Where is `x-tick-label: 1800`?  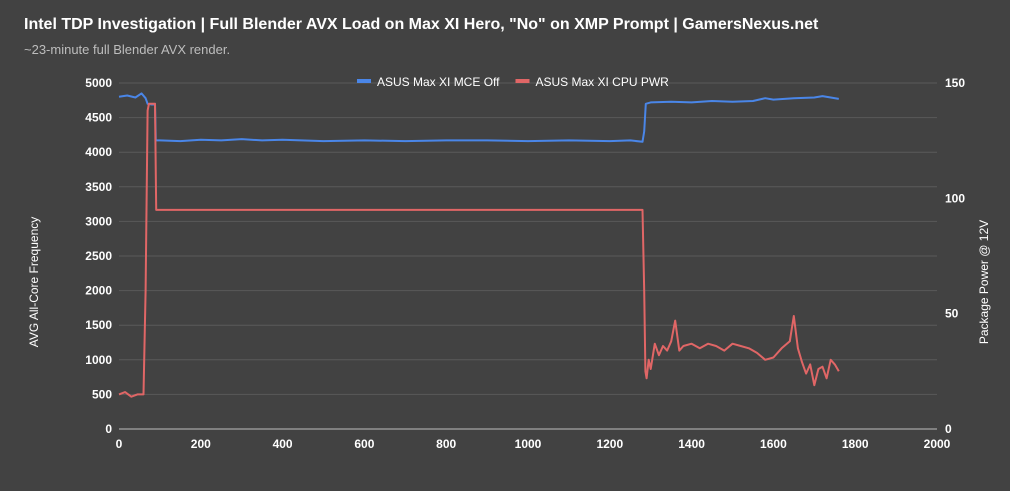
x-tick-label: 1800 is located at coordinates (855, 444).